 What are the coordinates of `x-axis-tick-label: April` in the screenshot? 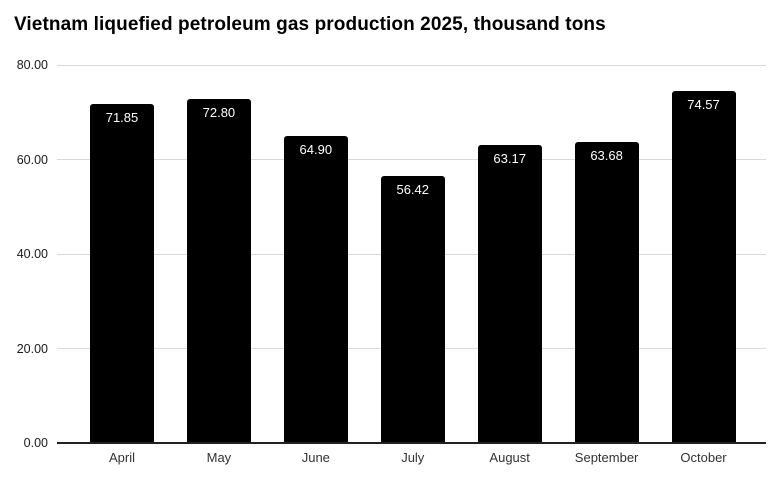 It's located at (121, 457).